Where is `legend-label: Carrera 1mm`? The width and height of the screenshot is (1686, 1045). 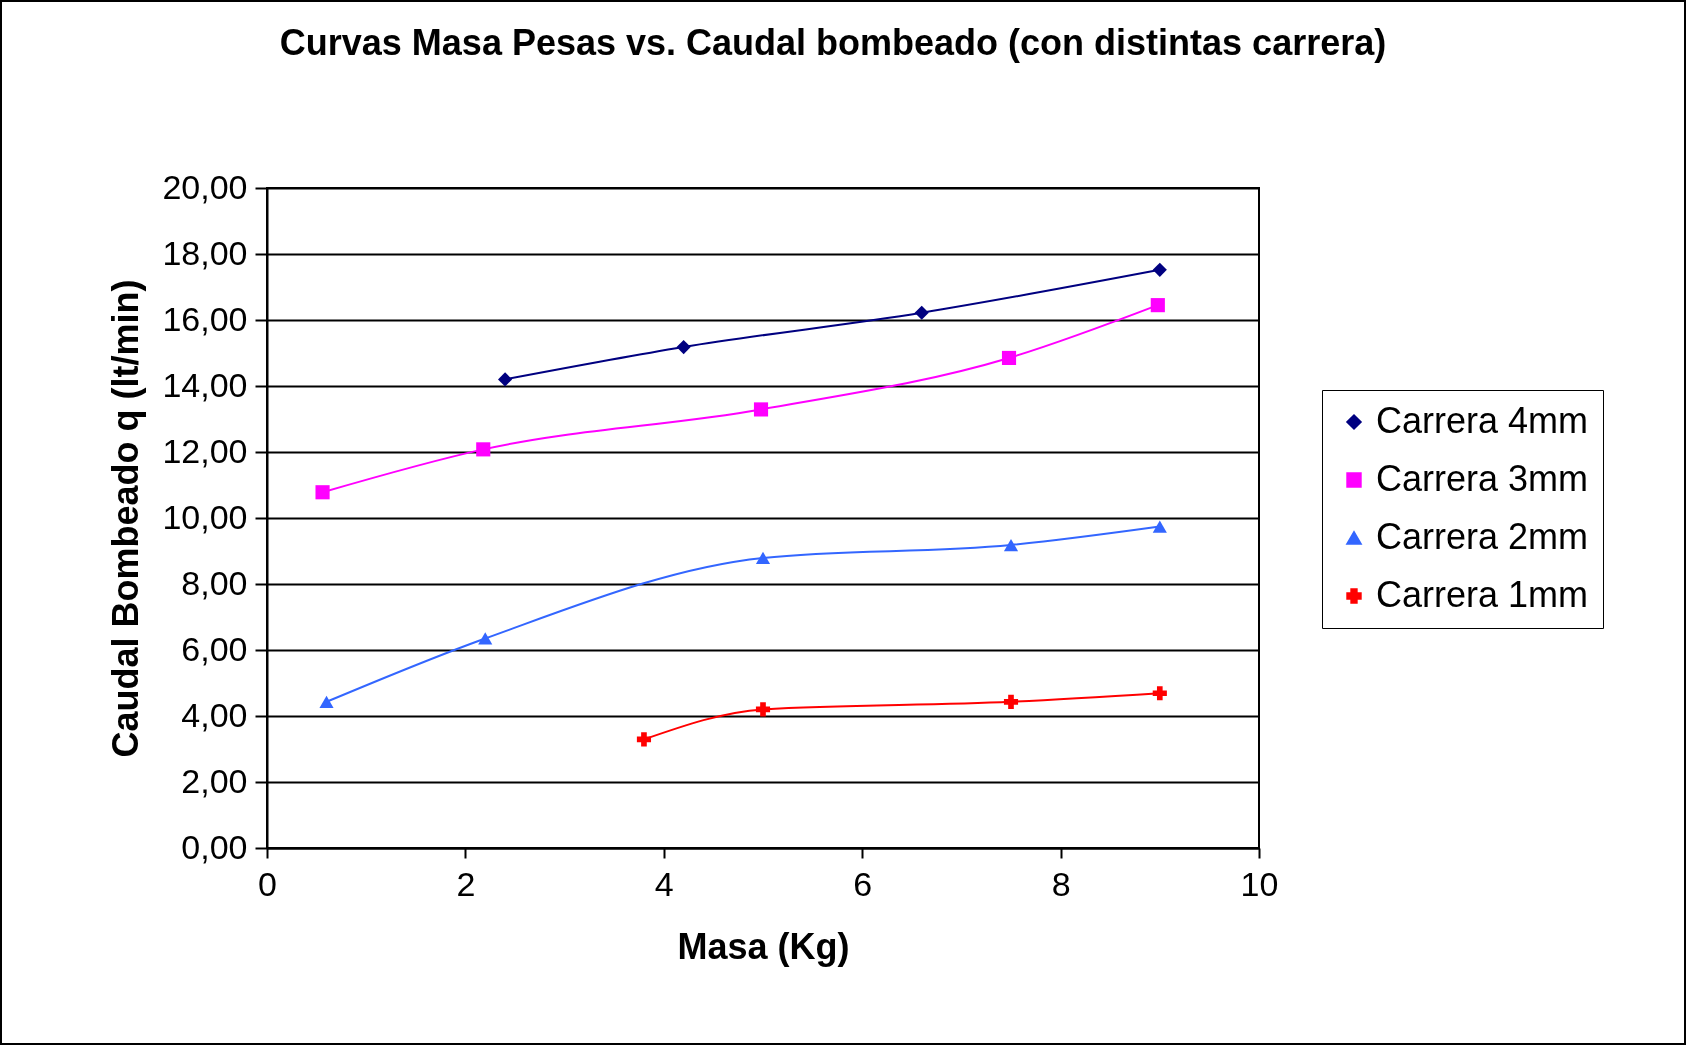 legend-label: Carrera 1mm is located at coordinates (1482, 594).